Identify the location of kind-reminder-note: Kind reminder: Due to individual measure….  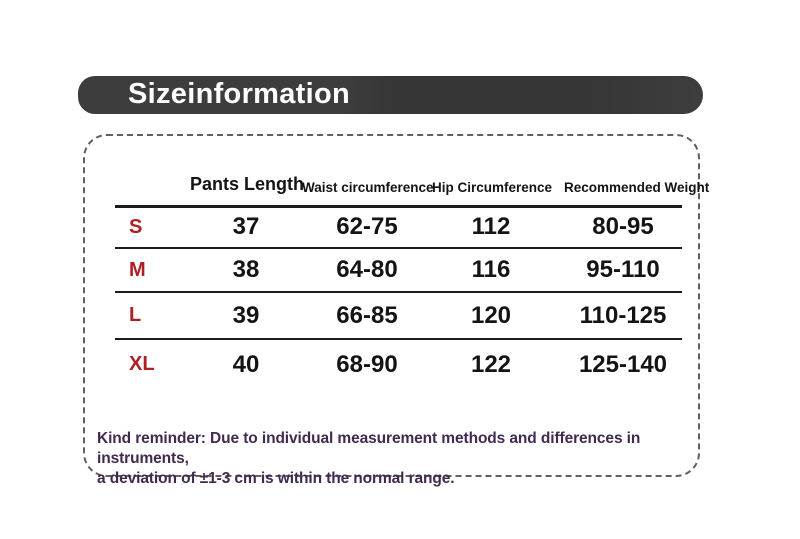
(394, 459).